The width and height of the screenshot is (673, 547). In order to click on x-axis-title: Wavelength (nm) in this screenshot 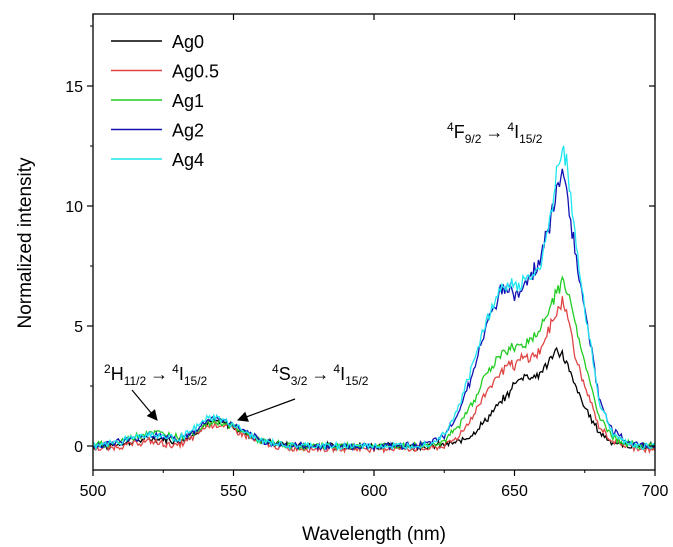, I will do `click(374, 534)`.